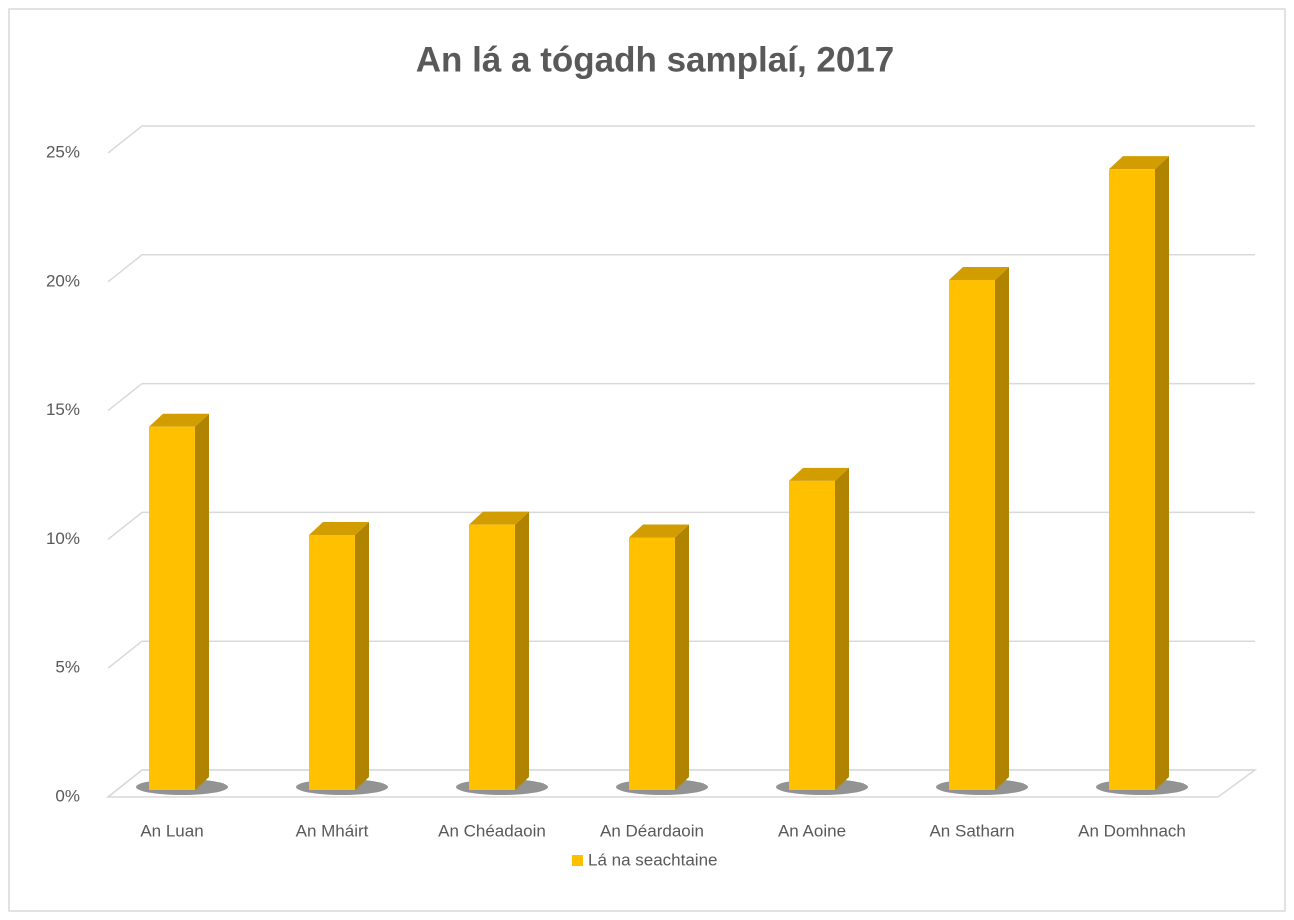  I want to click on y-tick-label: 25%, so click(63, 151).